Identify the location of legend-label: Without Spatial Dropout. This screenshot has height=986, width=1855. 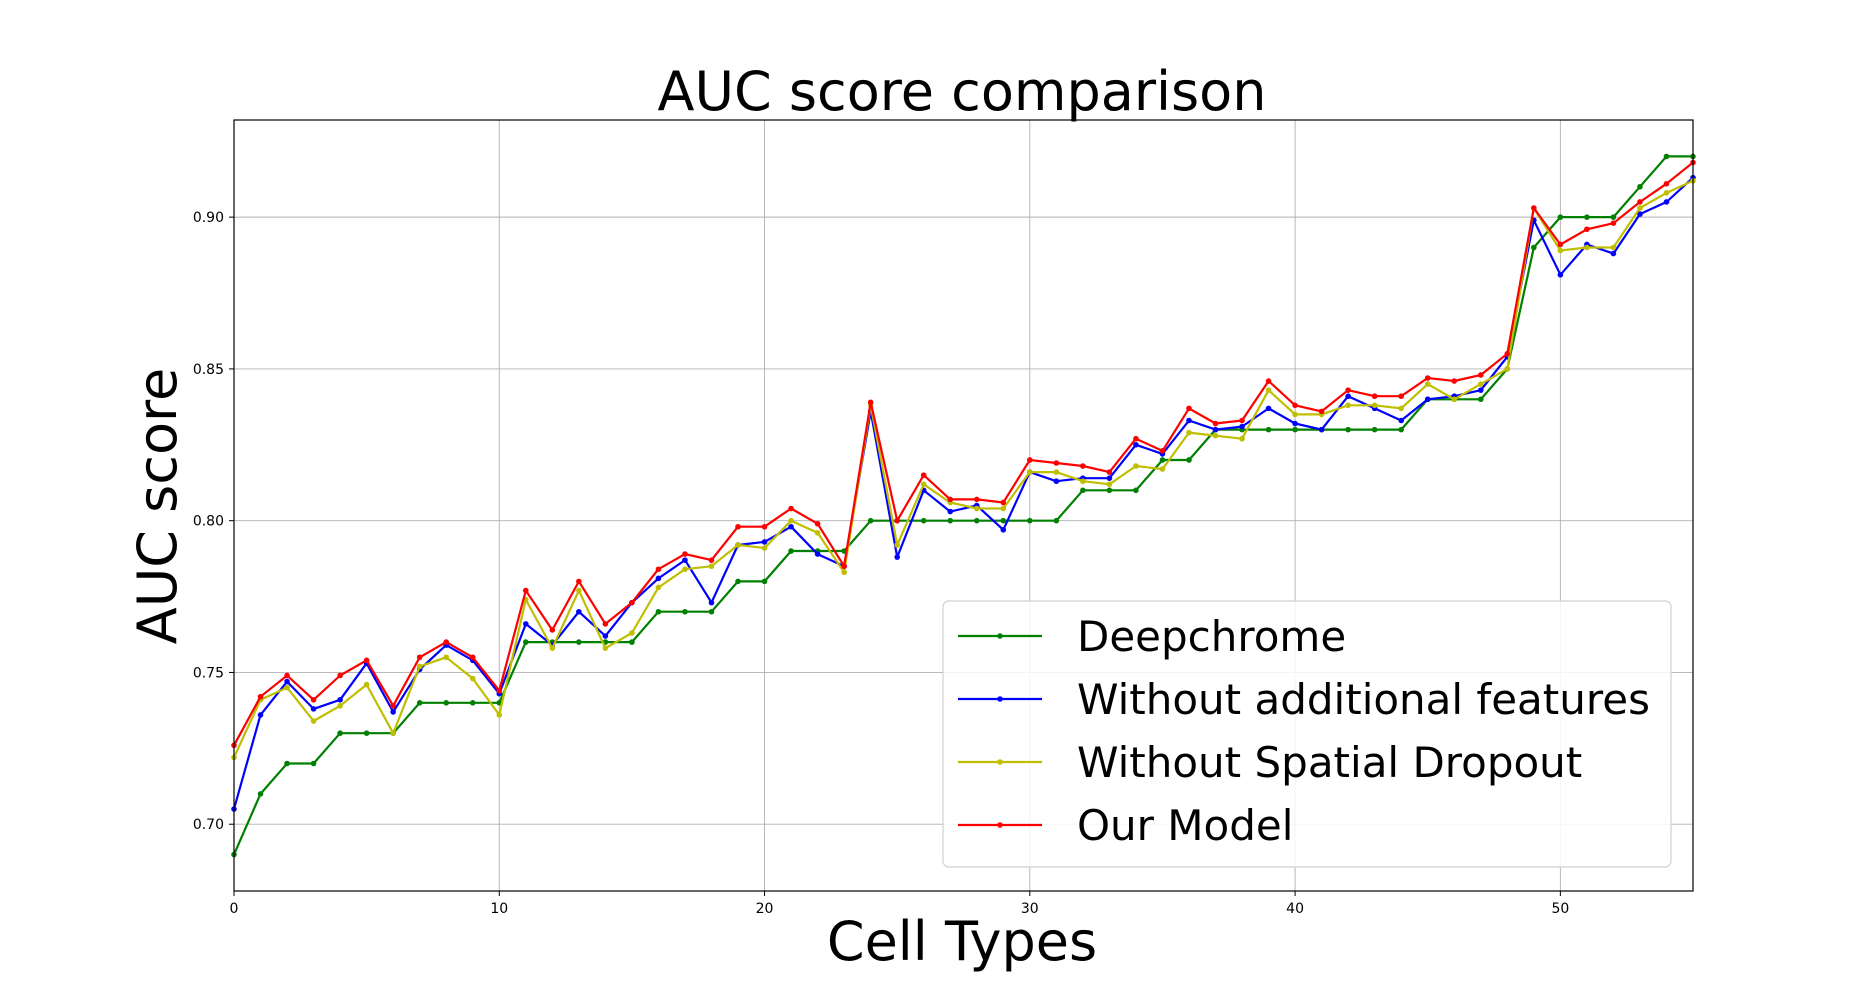
(1329, 762).